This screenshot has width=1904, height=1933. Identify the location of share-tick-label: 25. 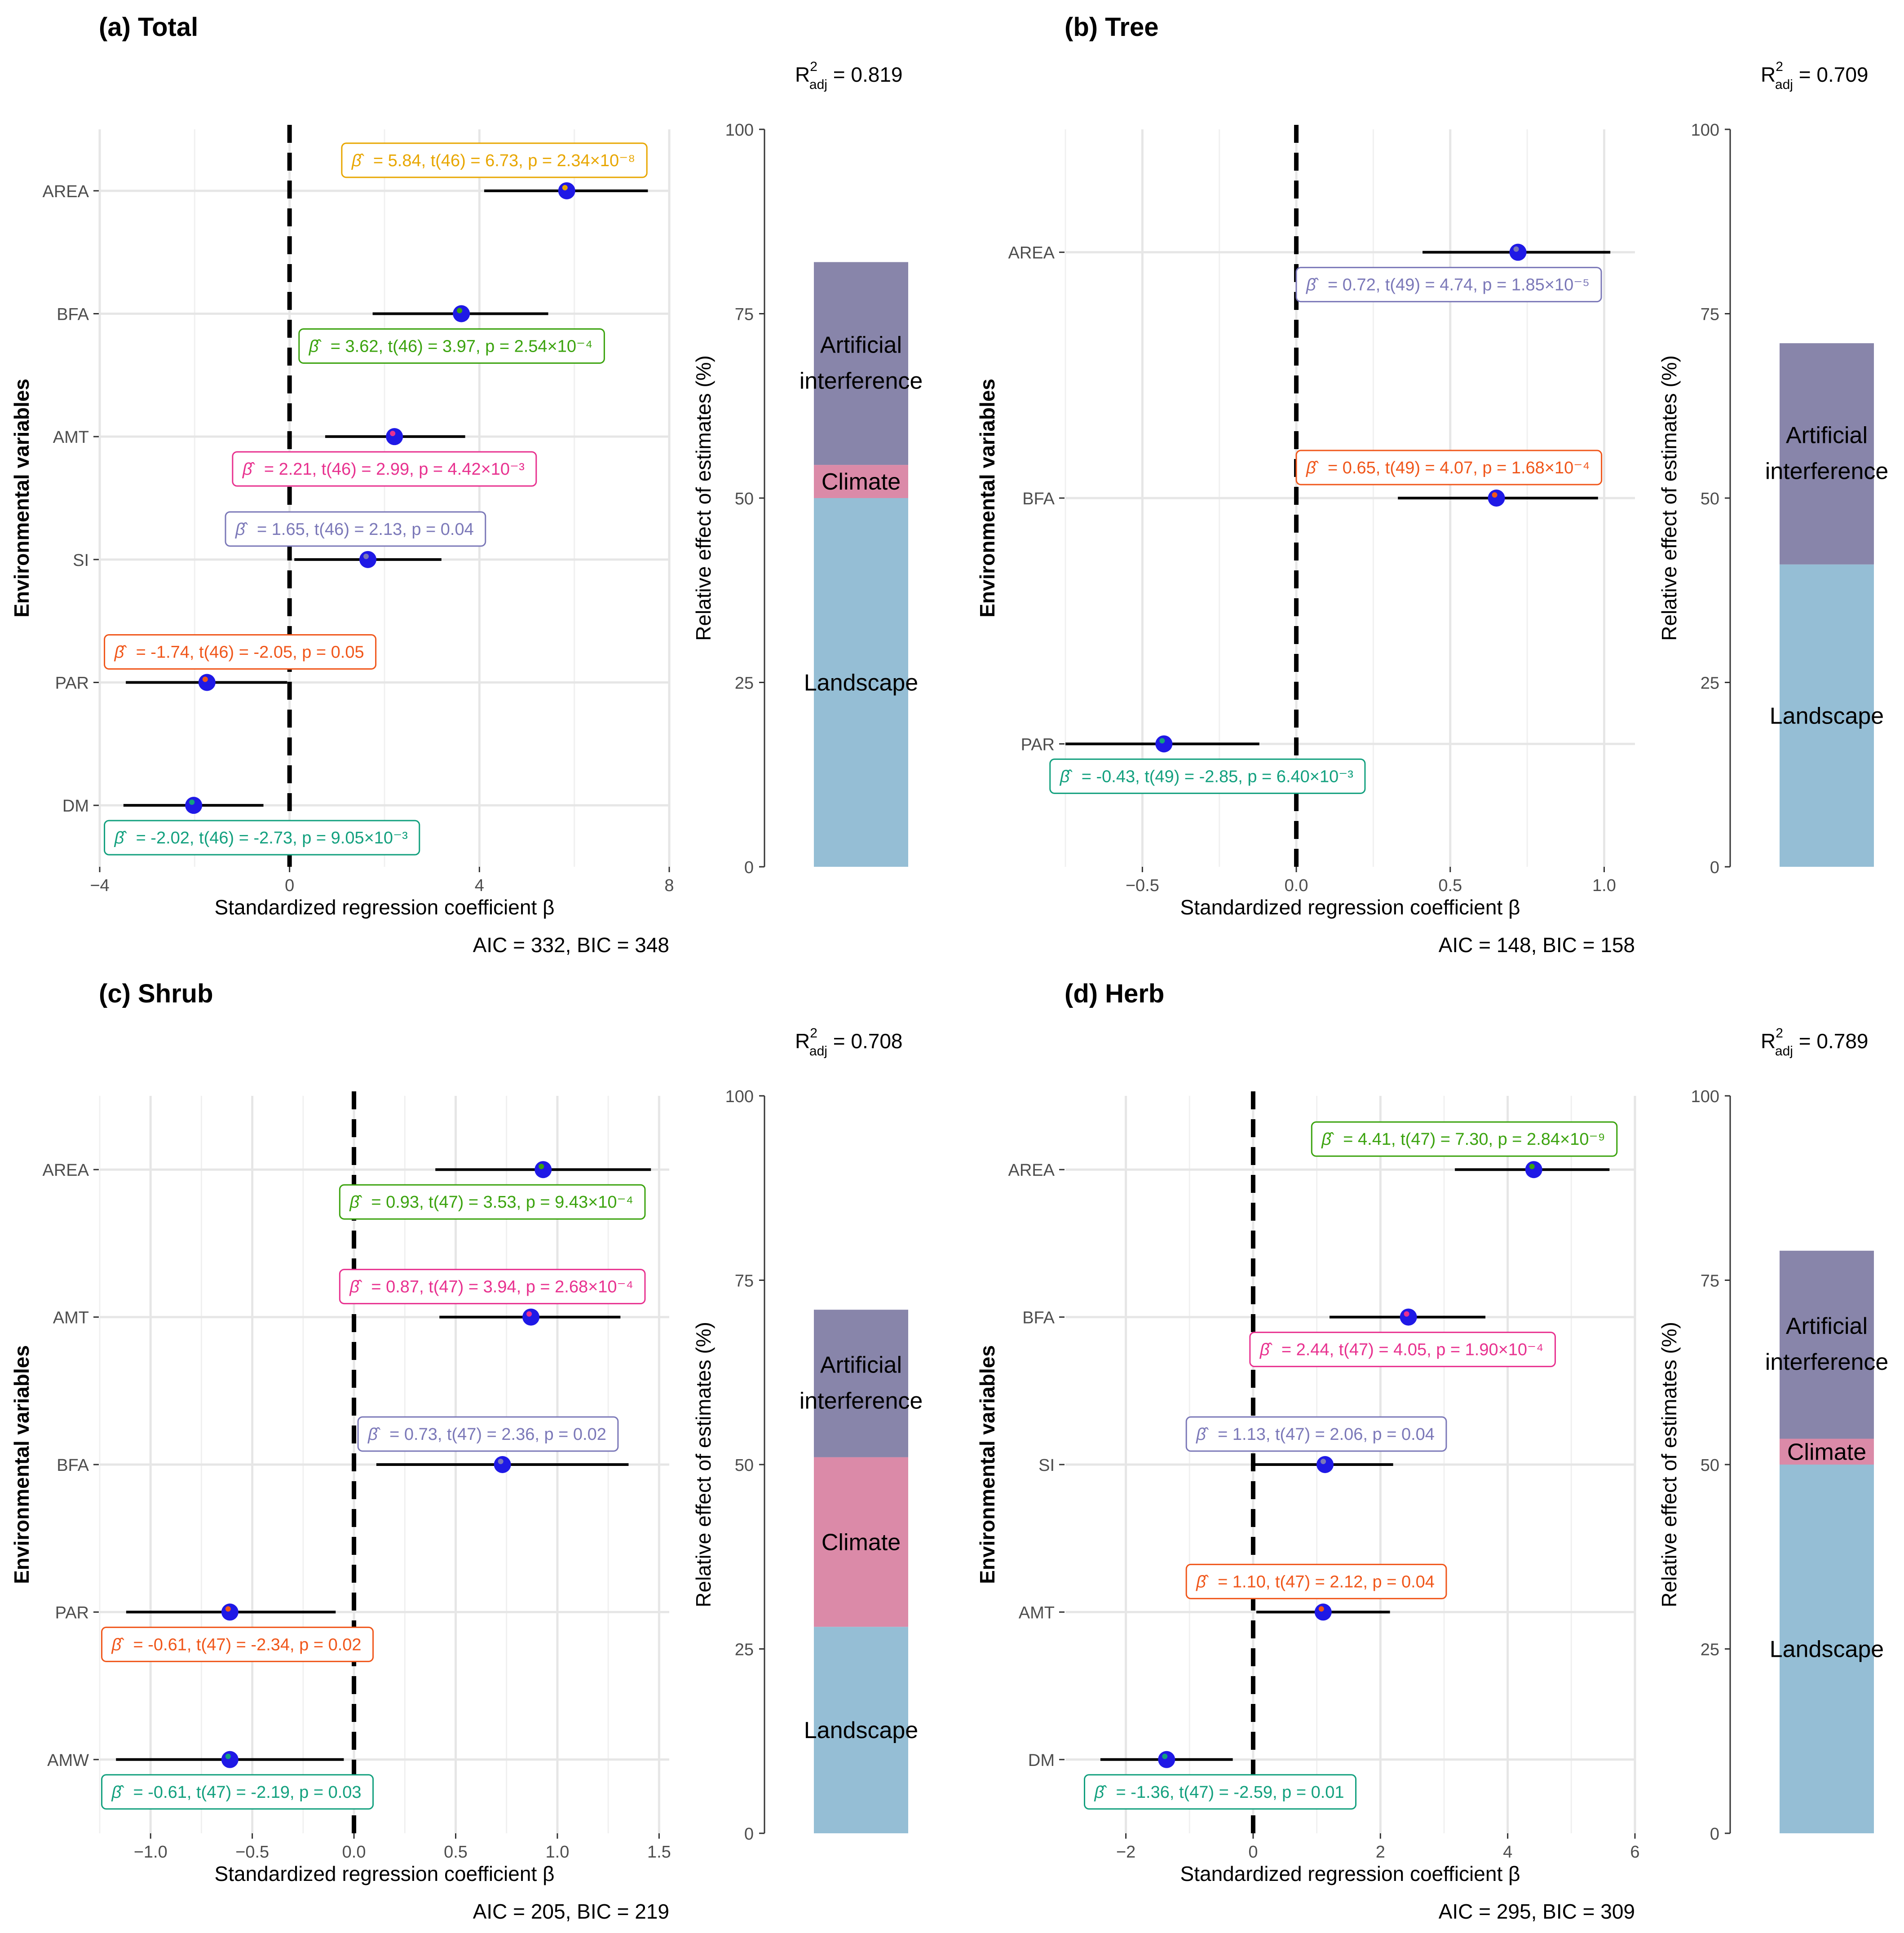
(744, 683).